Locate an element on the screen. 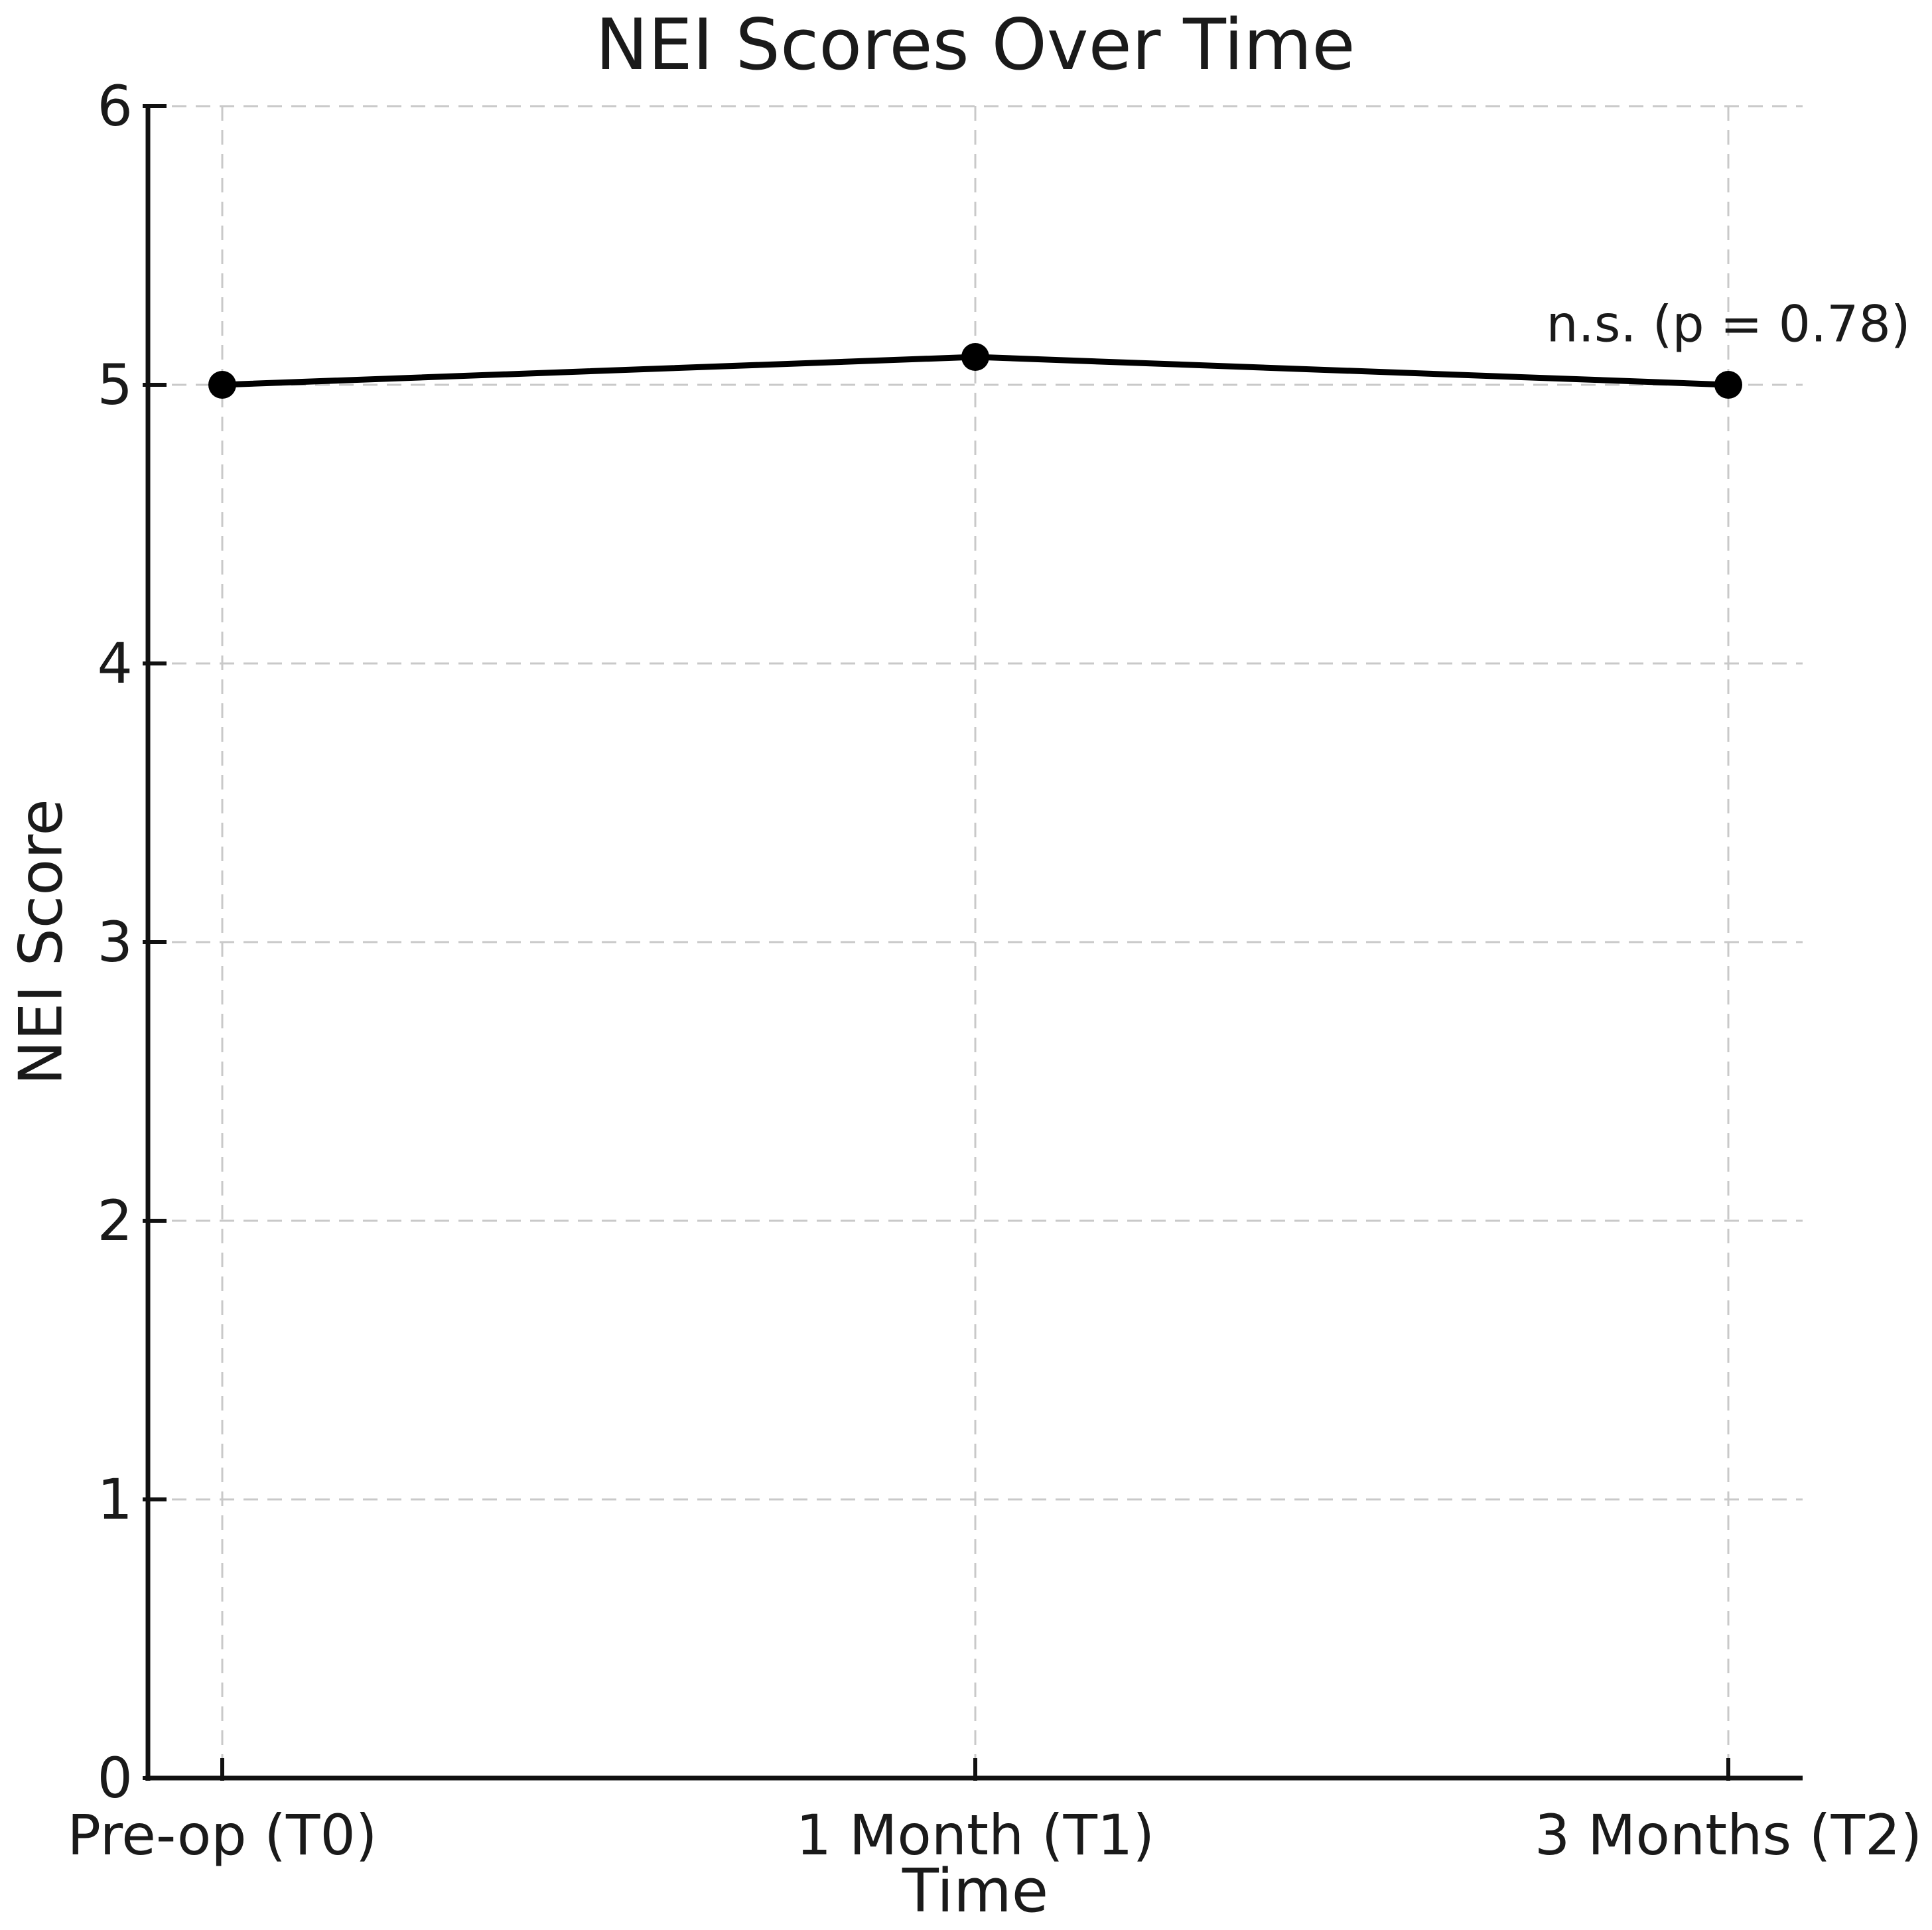 The width and height of the screenshot is (1932, 1930). y-tick-label: 0 is located at coordinates (115, 1778).